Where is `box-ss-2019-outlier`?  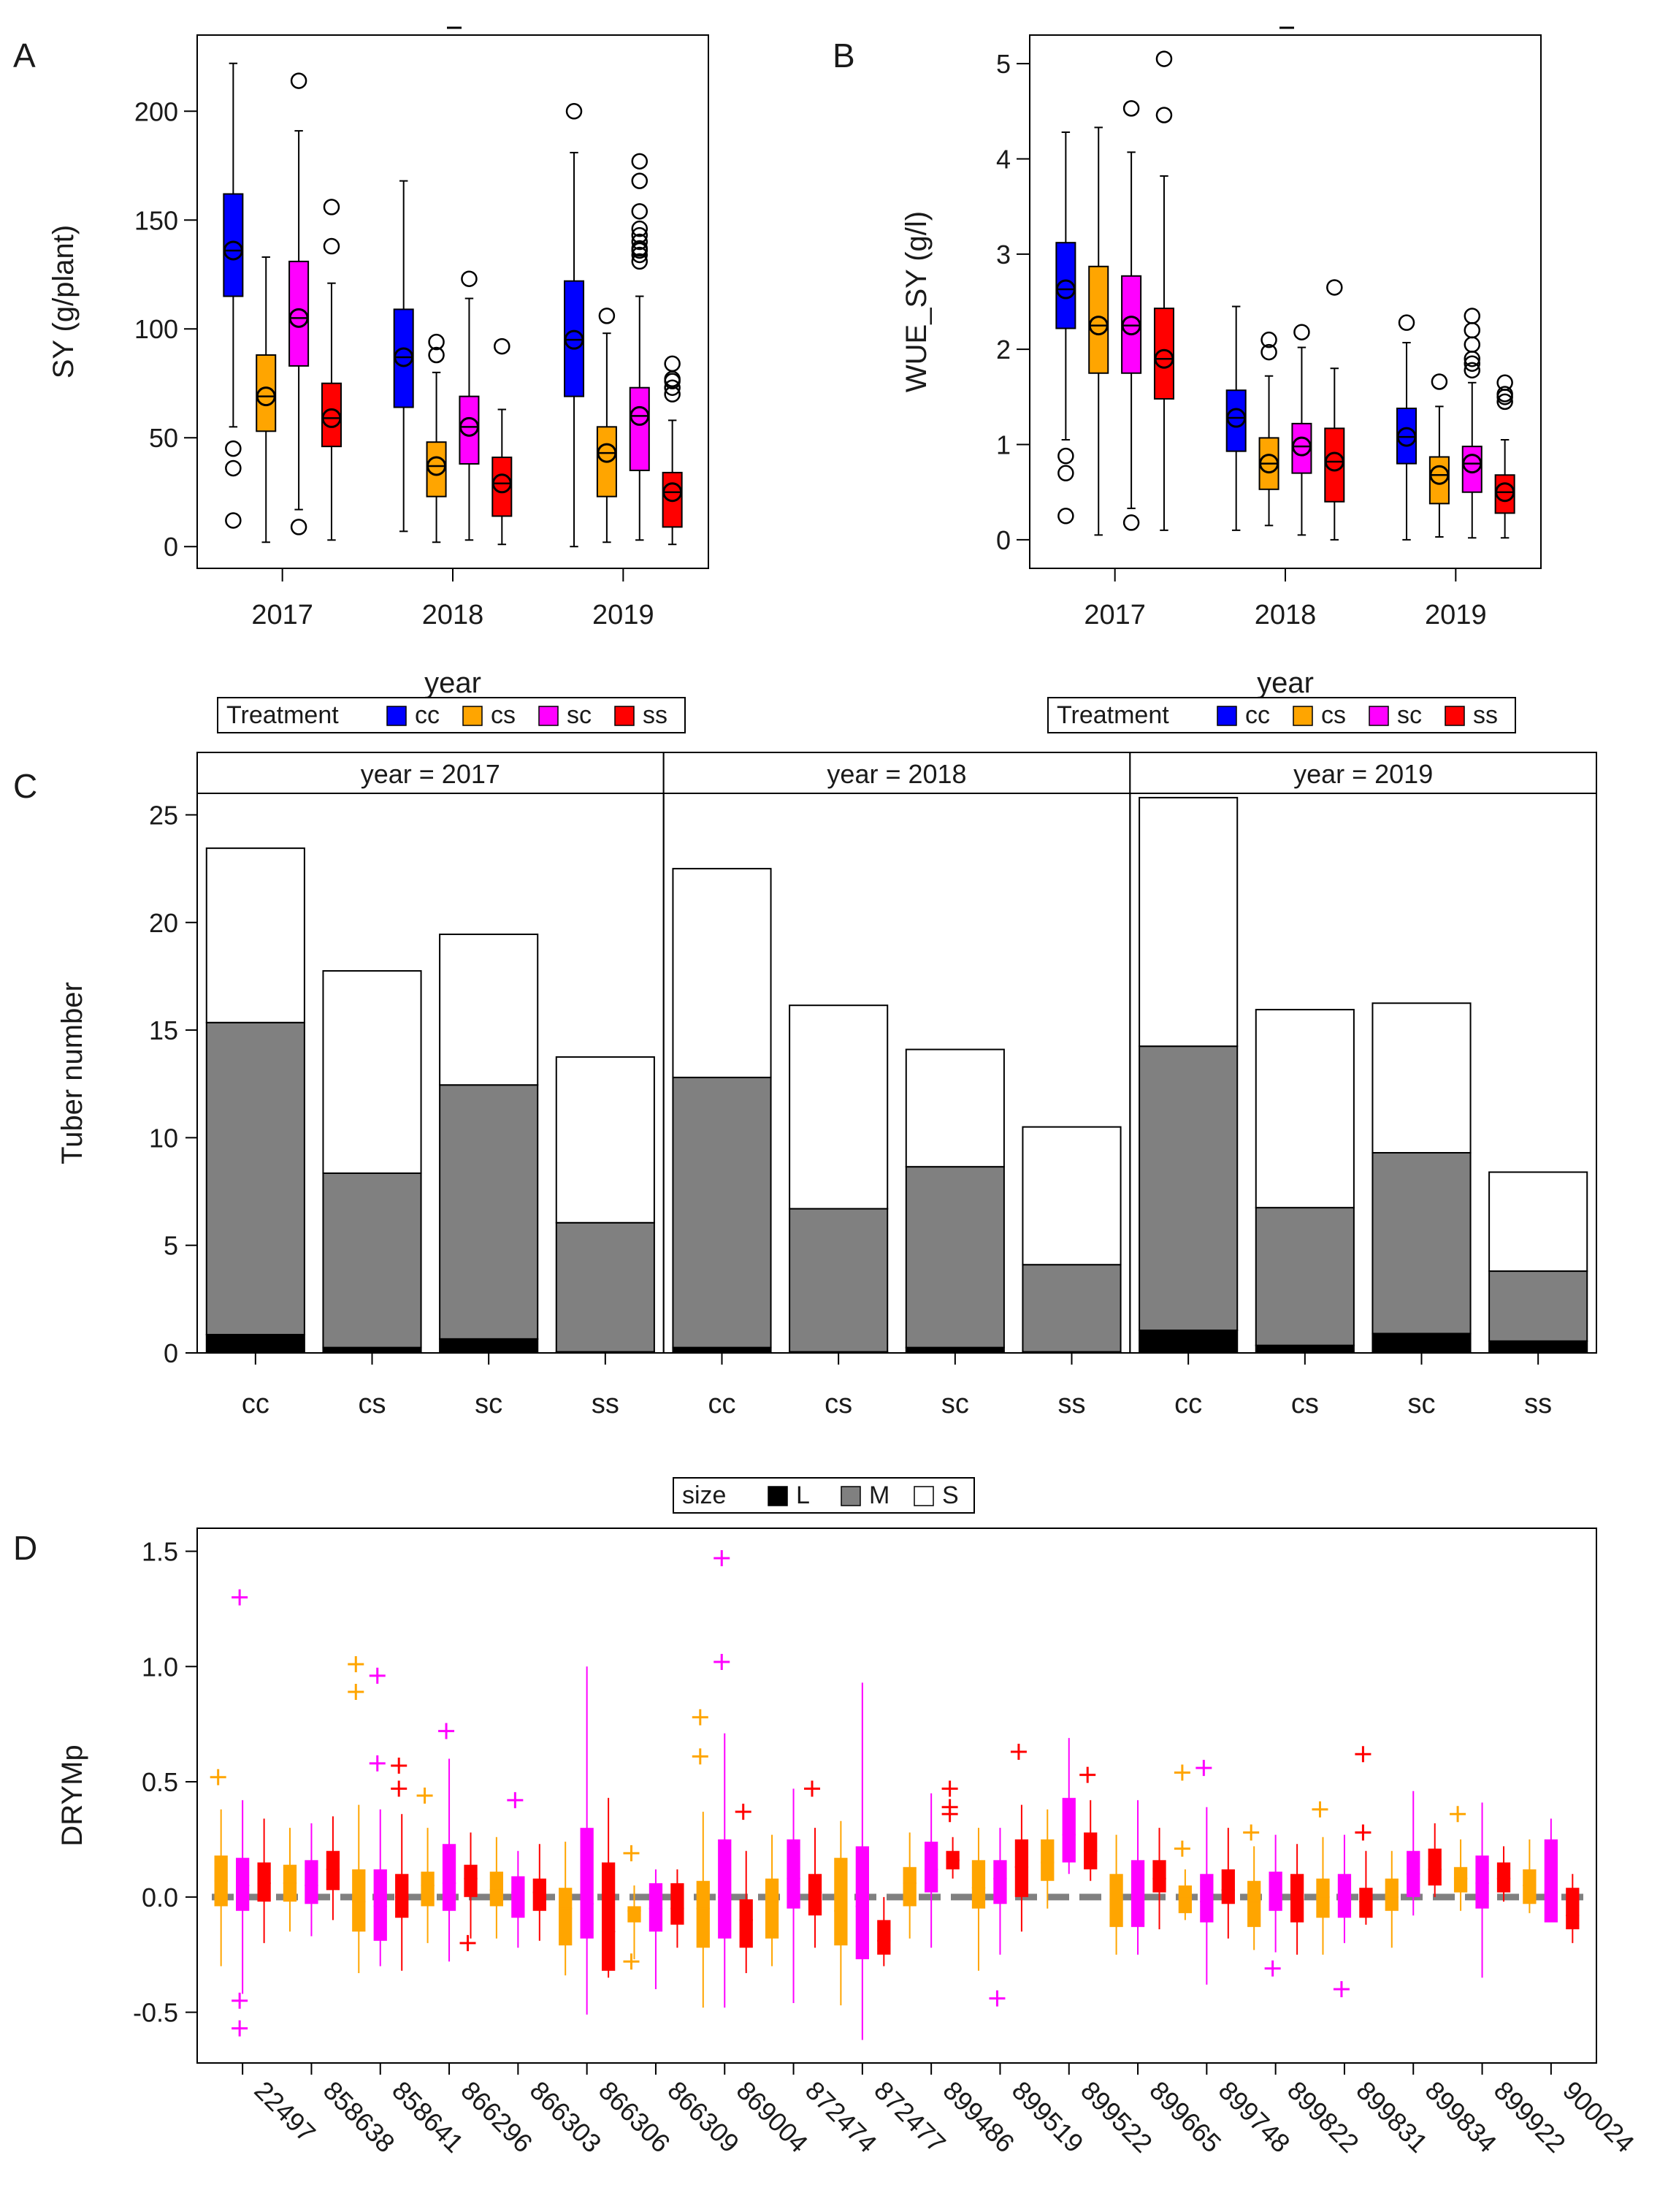
box-ss-2019-outlier is located at coordinates (1504, 383).